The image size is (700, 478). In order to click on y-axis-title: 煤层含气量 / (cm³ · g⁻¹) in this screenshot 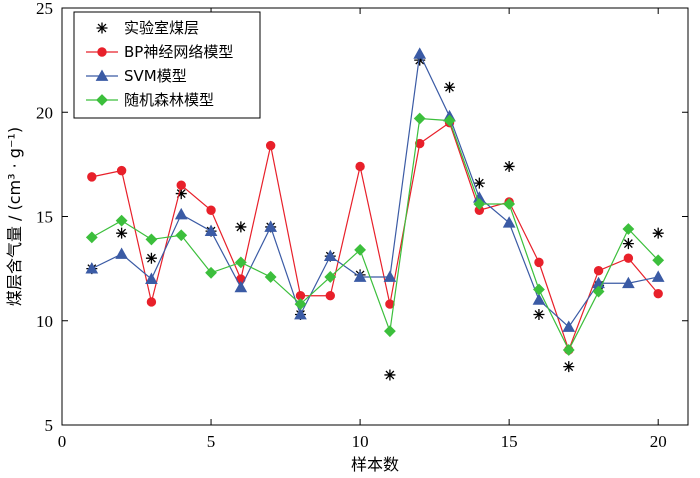, I will do `click(14, 216)`.